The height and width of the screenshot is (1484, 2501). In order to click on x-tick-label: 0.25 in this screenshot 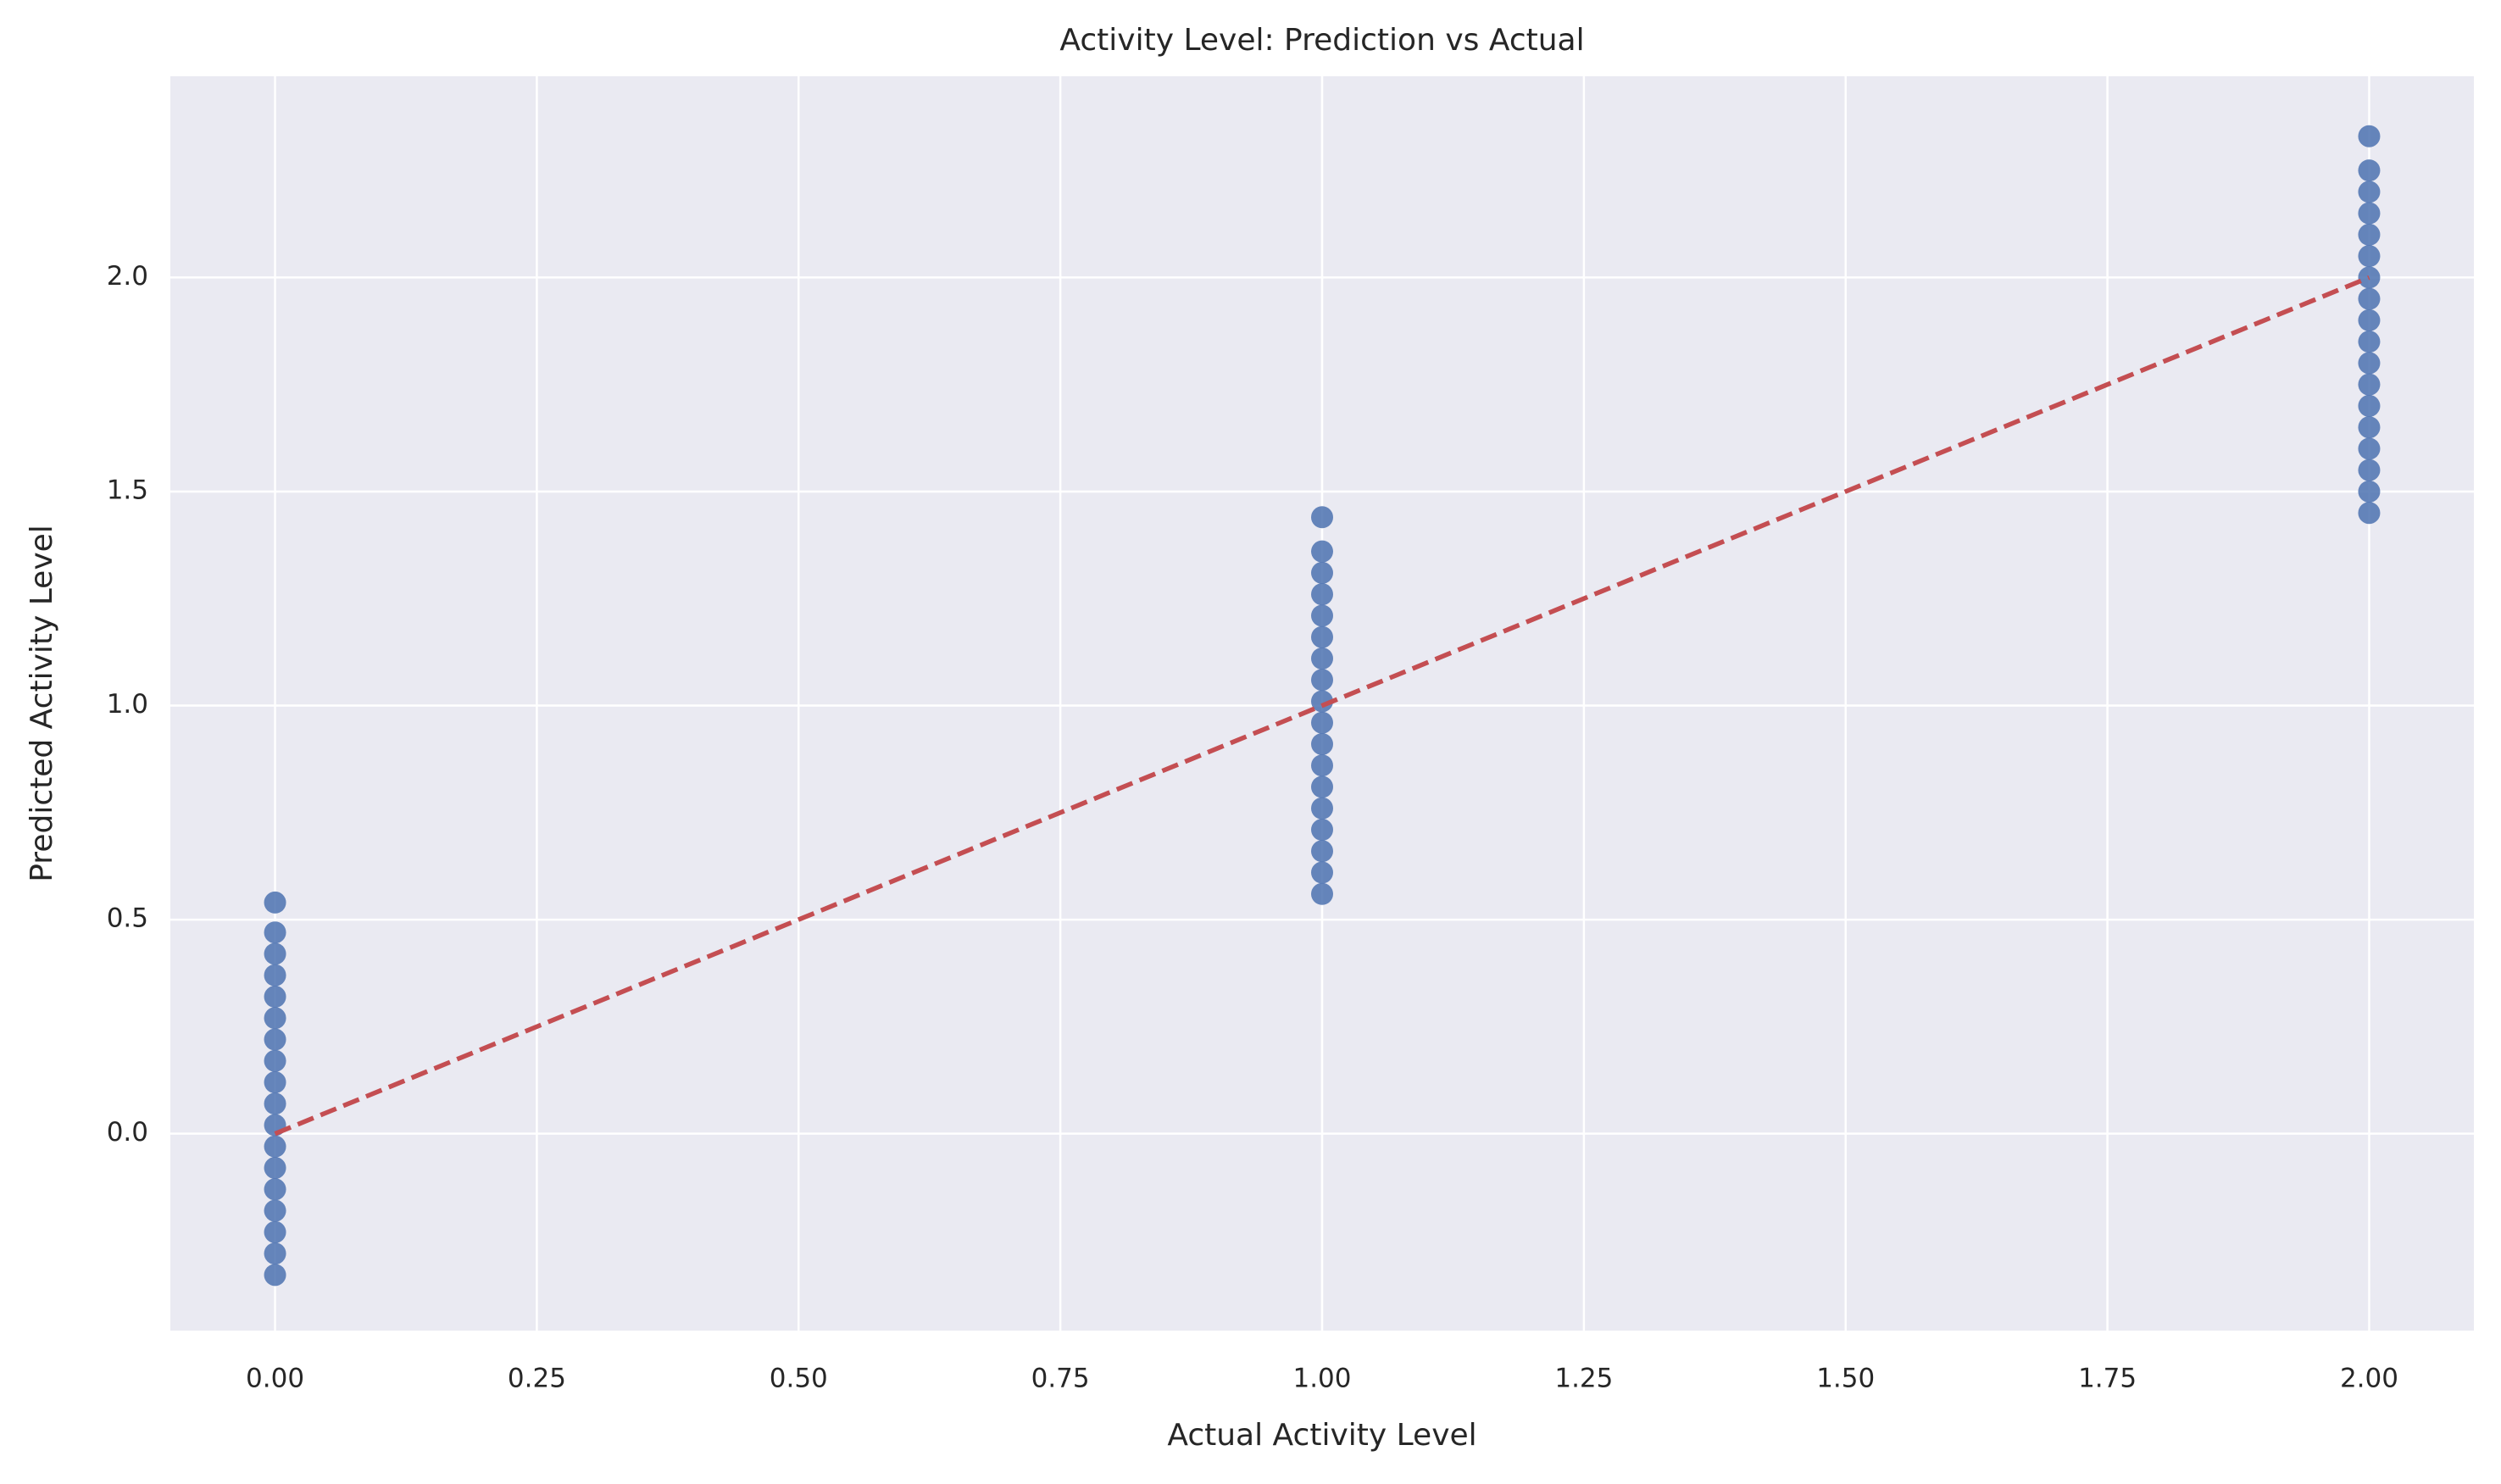, I will do `click(537, 1379)`.